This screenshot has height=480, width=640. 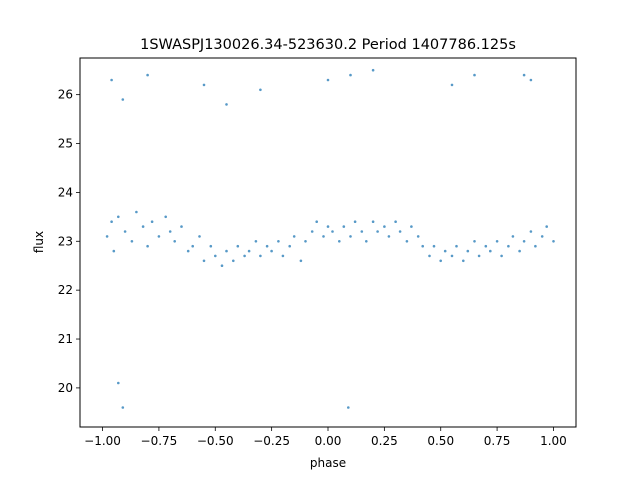 I want to click on x-tick-label: 0.00, so click(x=328, y=441).